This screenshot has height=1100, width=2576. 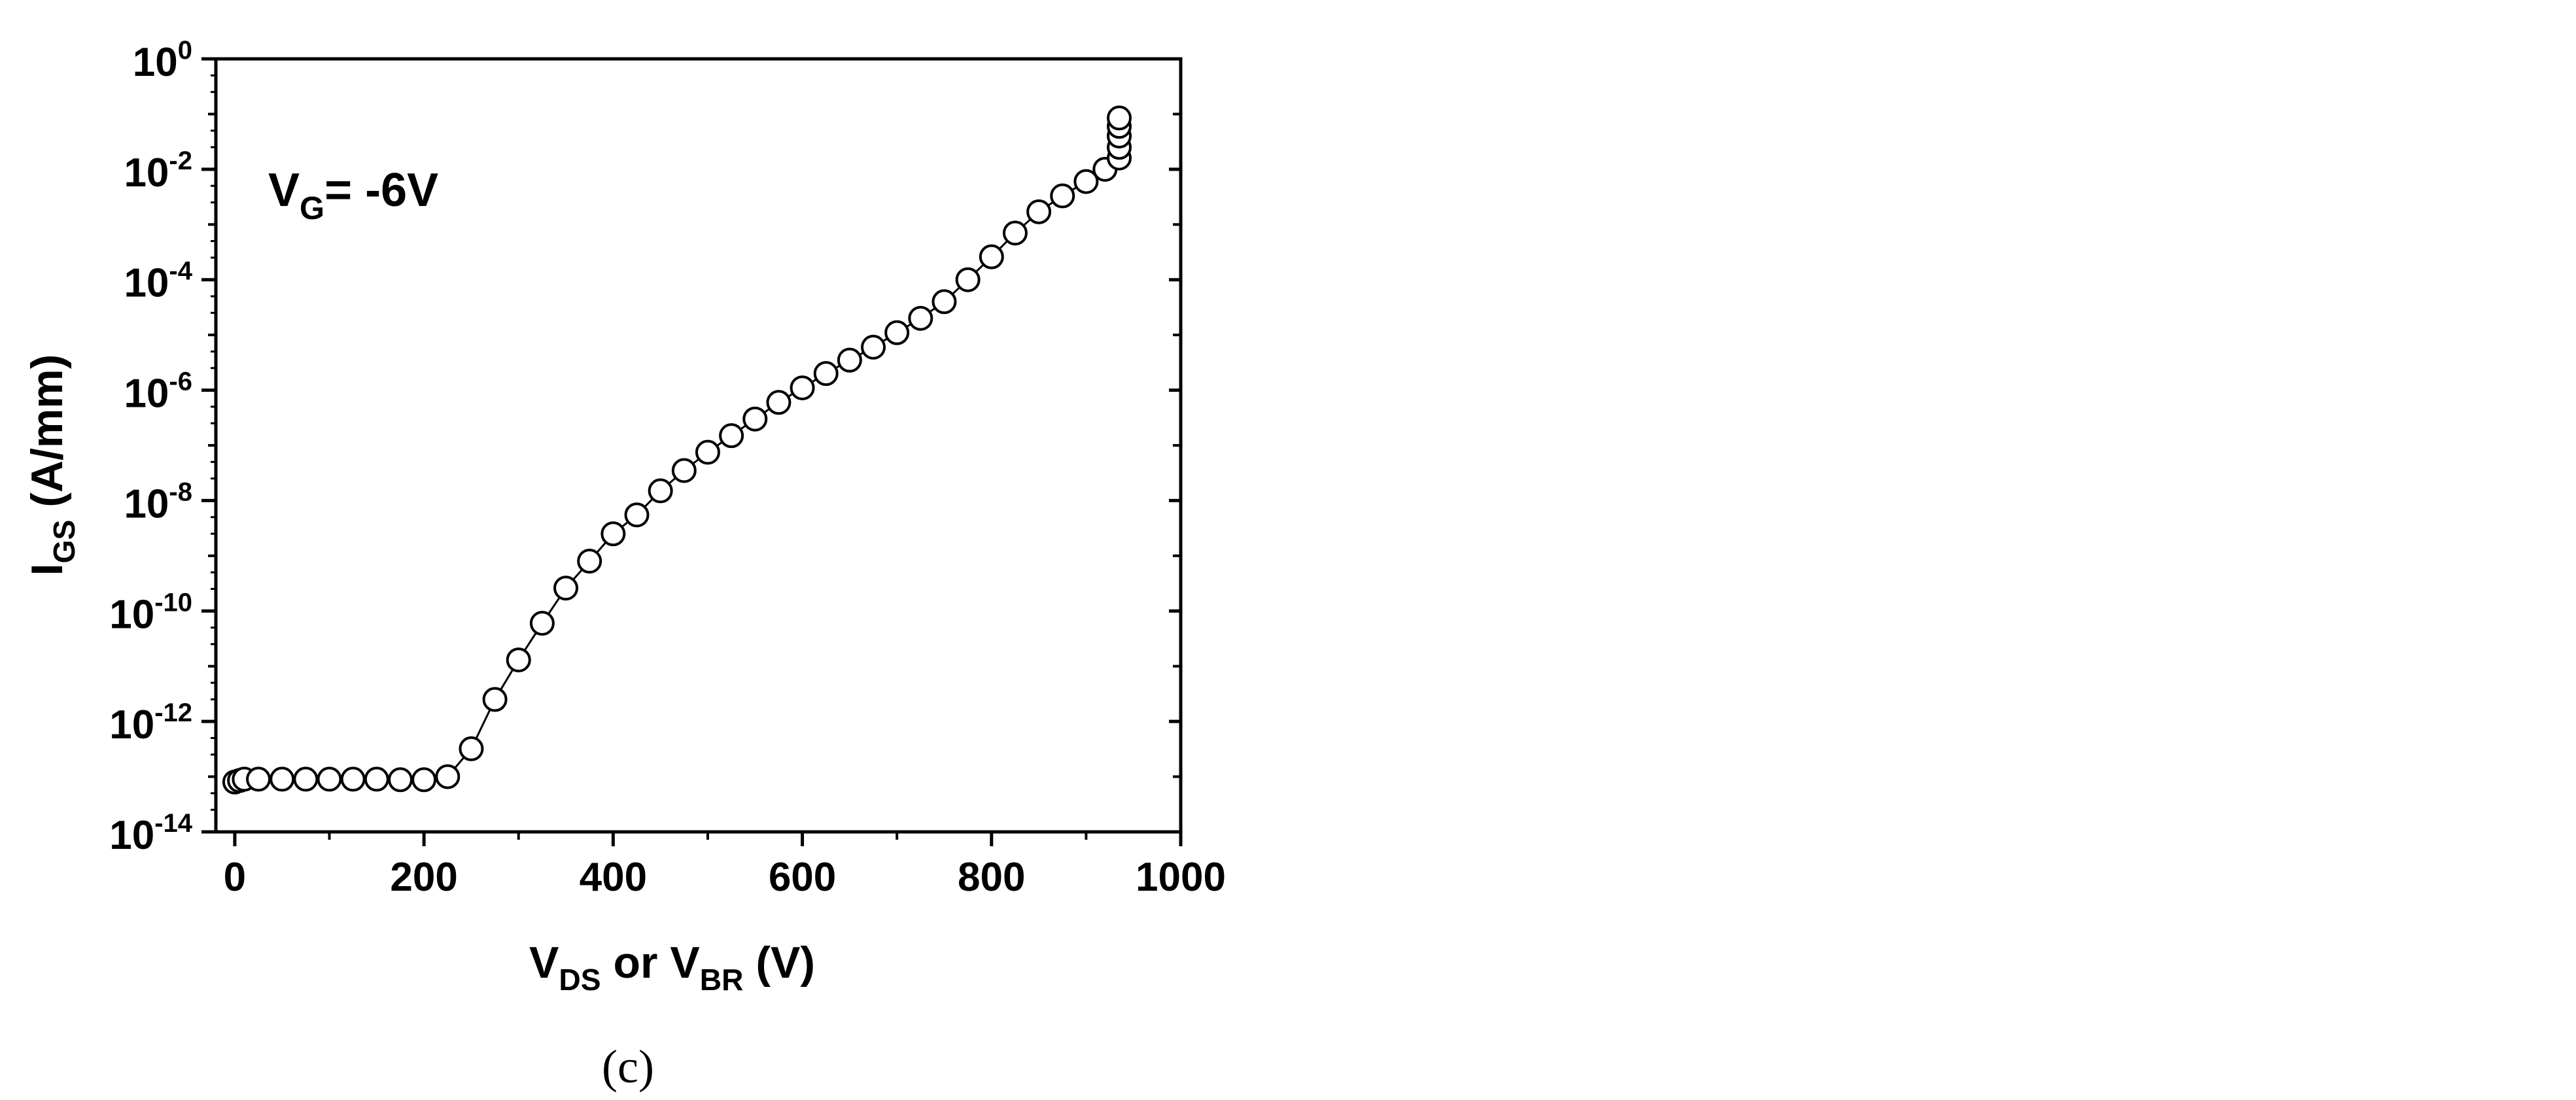 I want to click on x-axis-ticks, so click(x=708, y=839).